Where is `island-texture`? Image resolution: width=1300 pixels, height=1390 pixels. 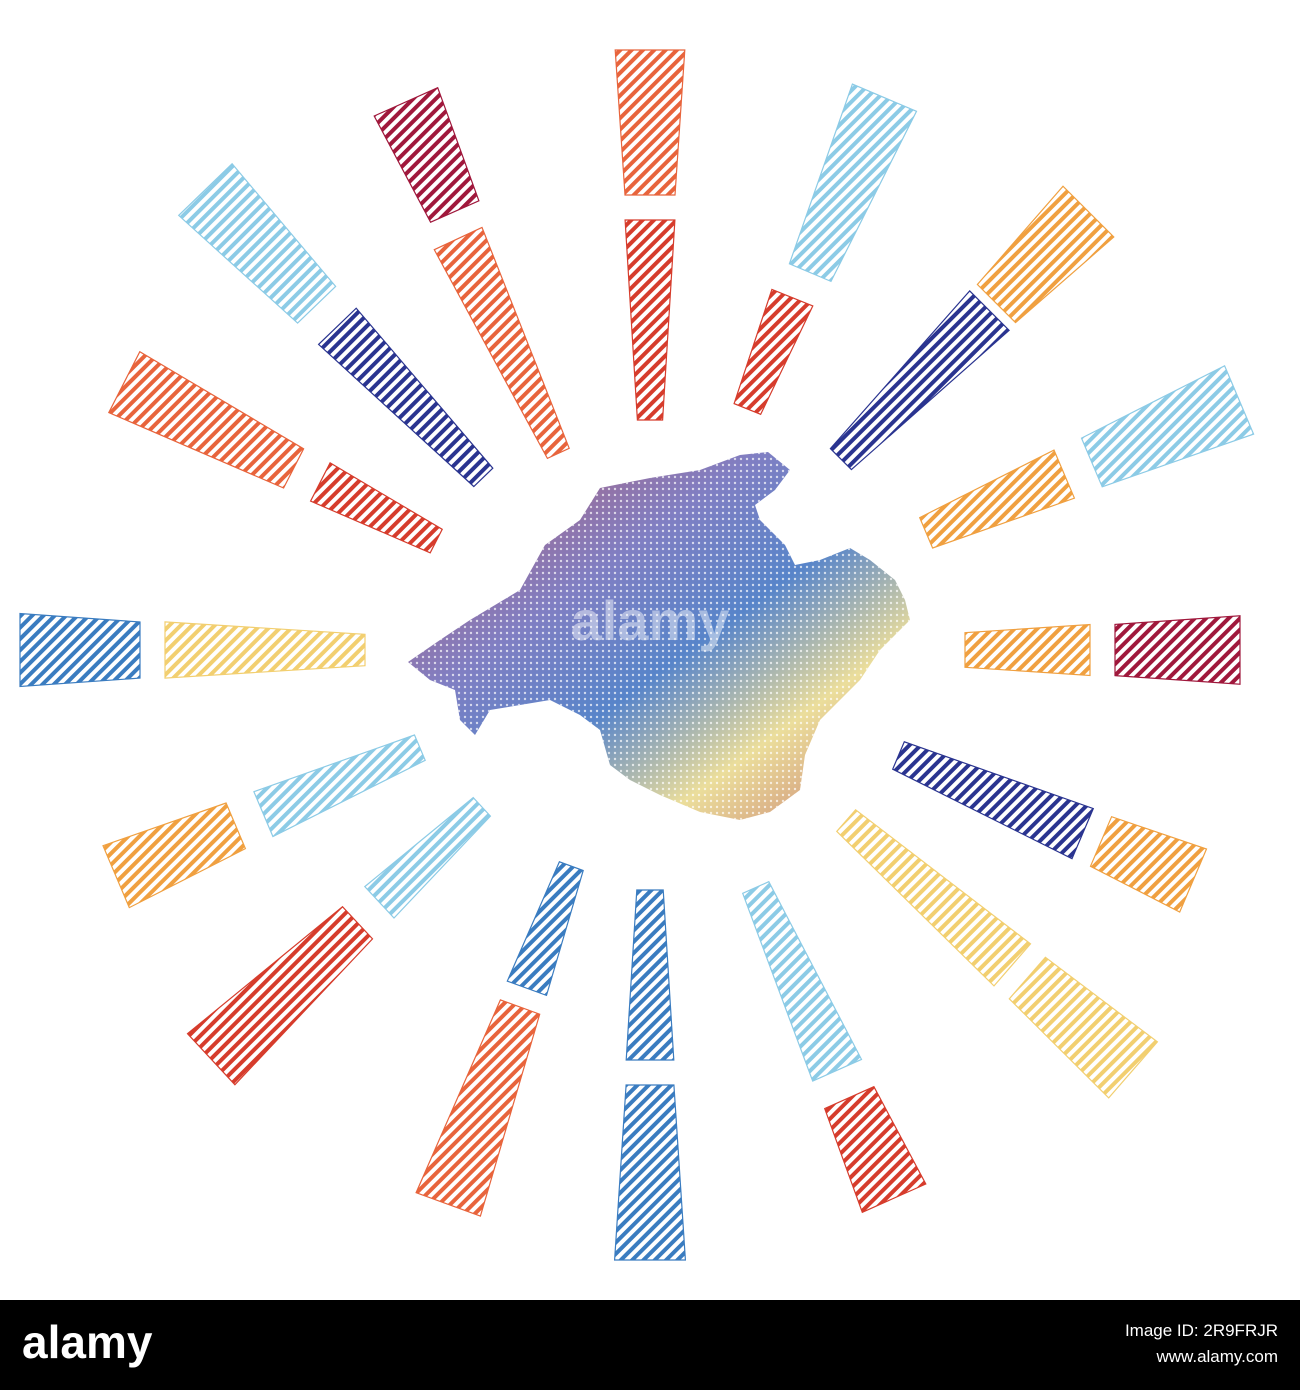 island-texture is located at coordinates (659, 636).